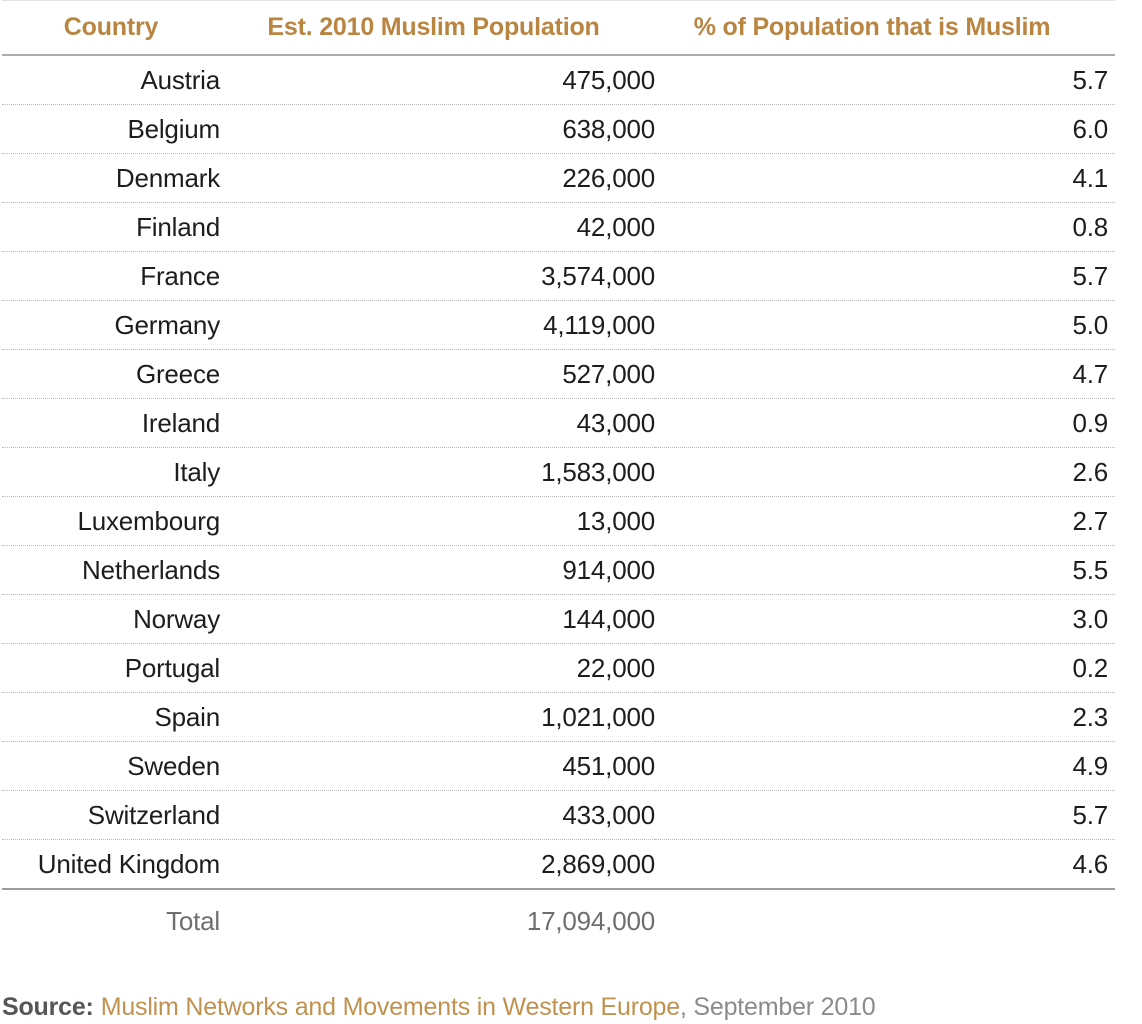  I want to click on table-row: United Kingdom 2,869,000 4.6, so click(558, 864).